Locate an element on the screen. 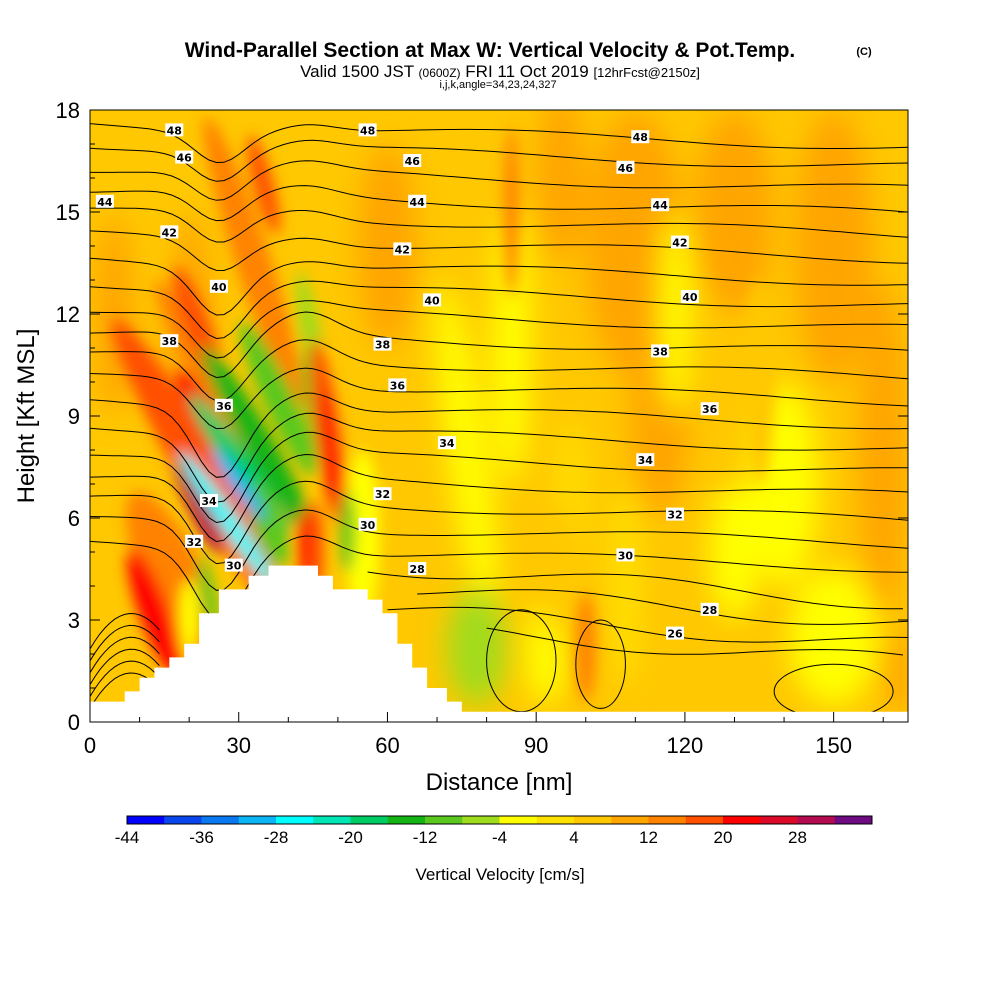 The height and width of the screenshot is (1000, 1000). colorbar-tick-label: -44 is located at coordinates (127, 837).